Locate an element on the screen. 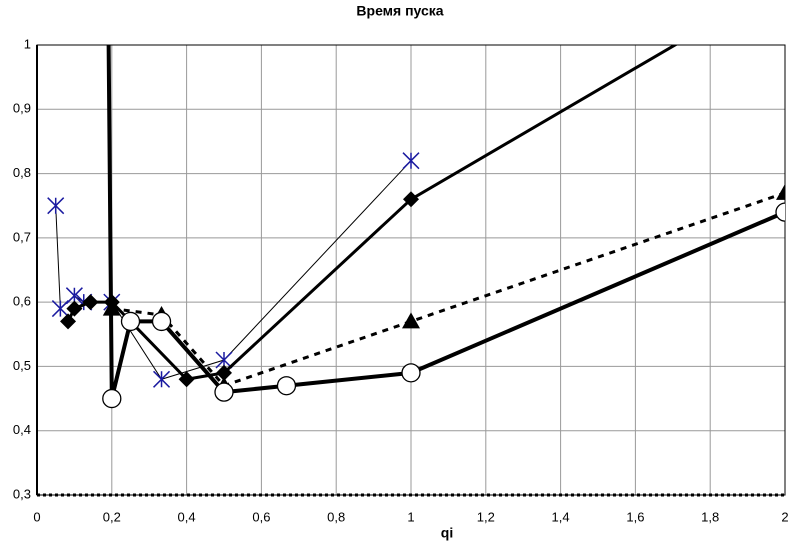 This screenshot has width=797, height=543. chart-title: Время пуска is located at coordinates (399, 11).